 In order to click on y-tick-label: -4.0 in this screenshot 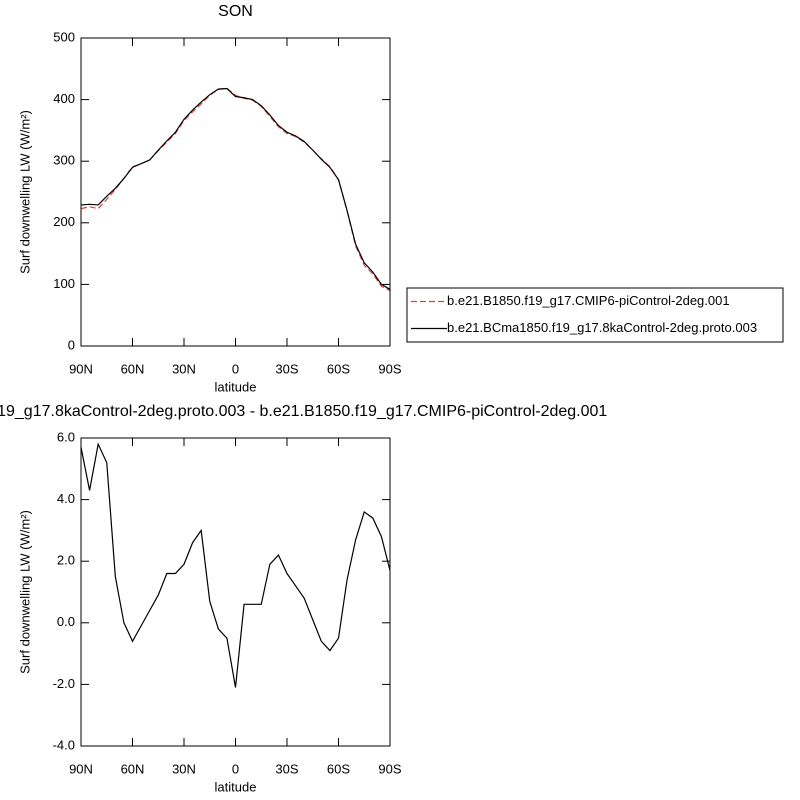, I will do `click(64, 744)`.